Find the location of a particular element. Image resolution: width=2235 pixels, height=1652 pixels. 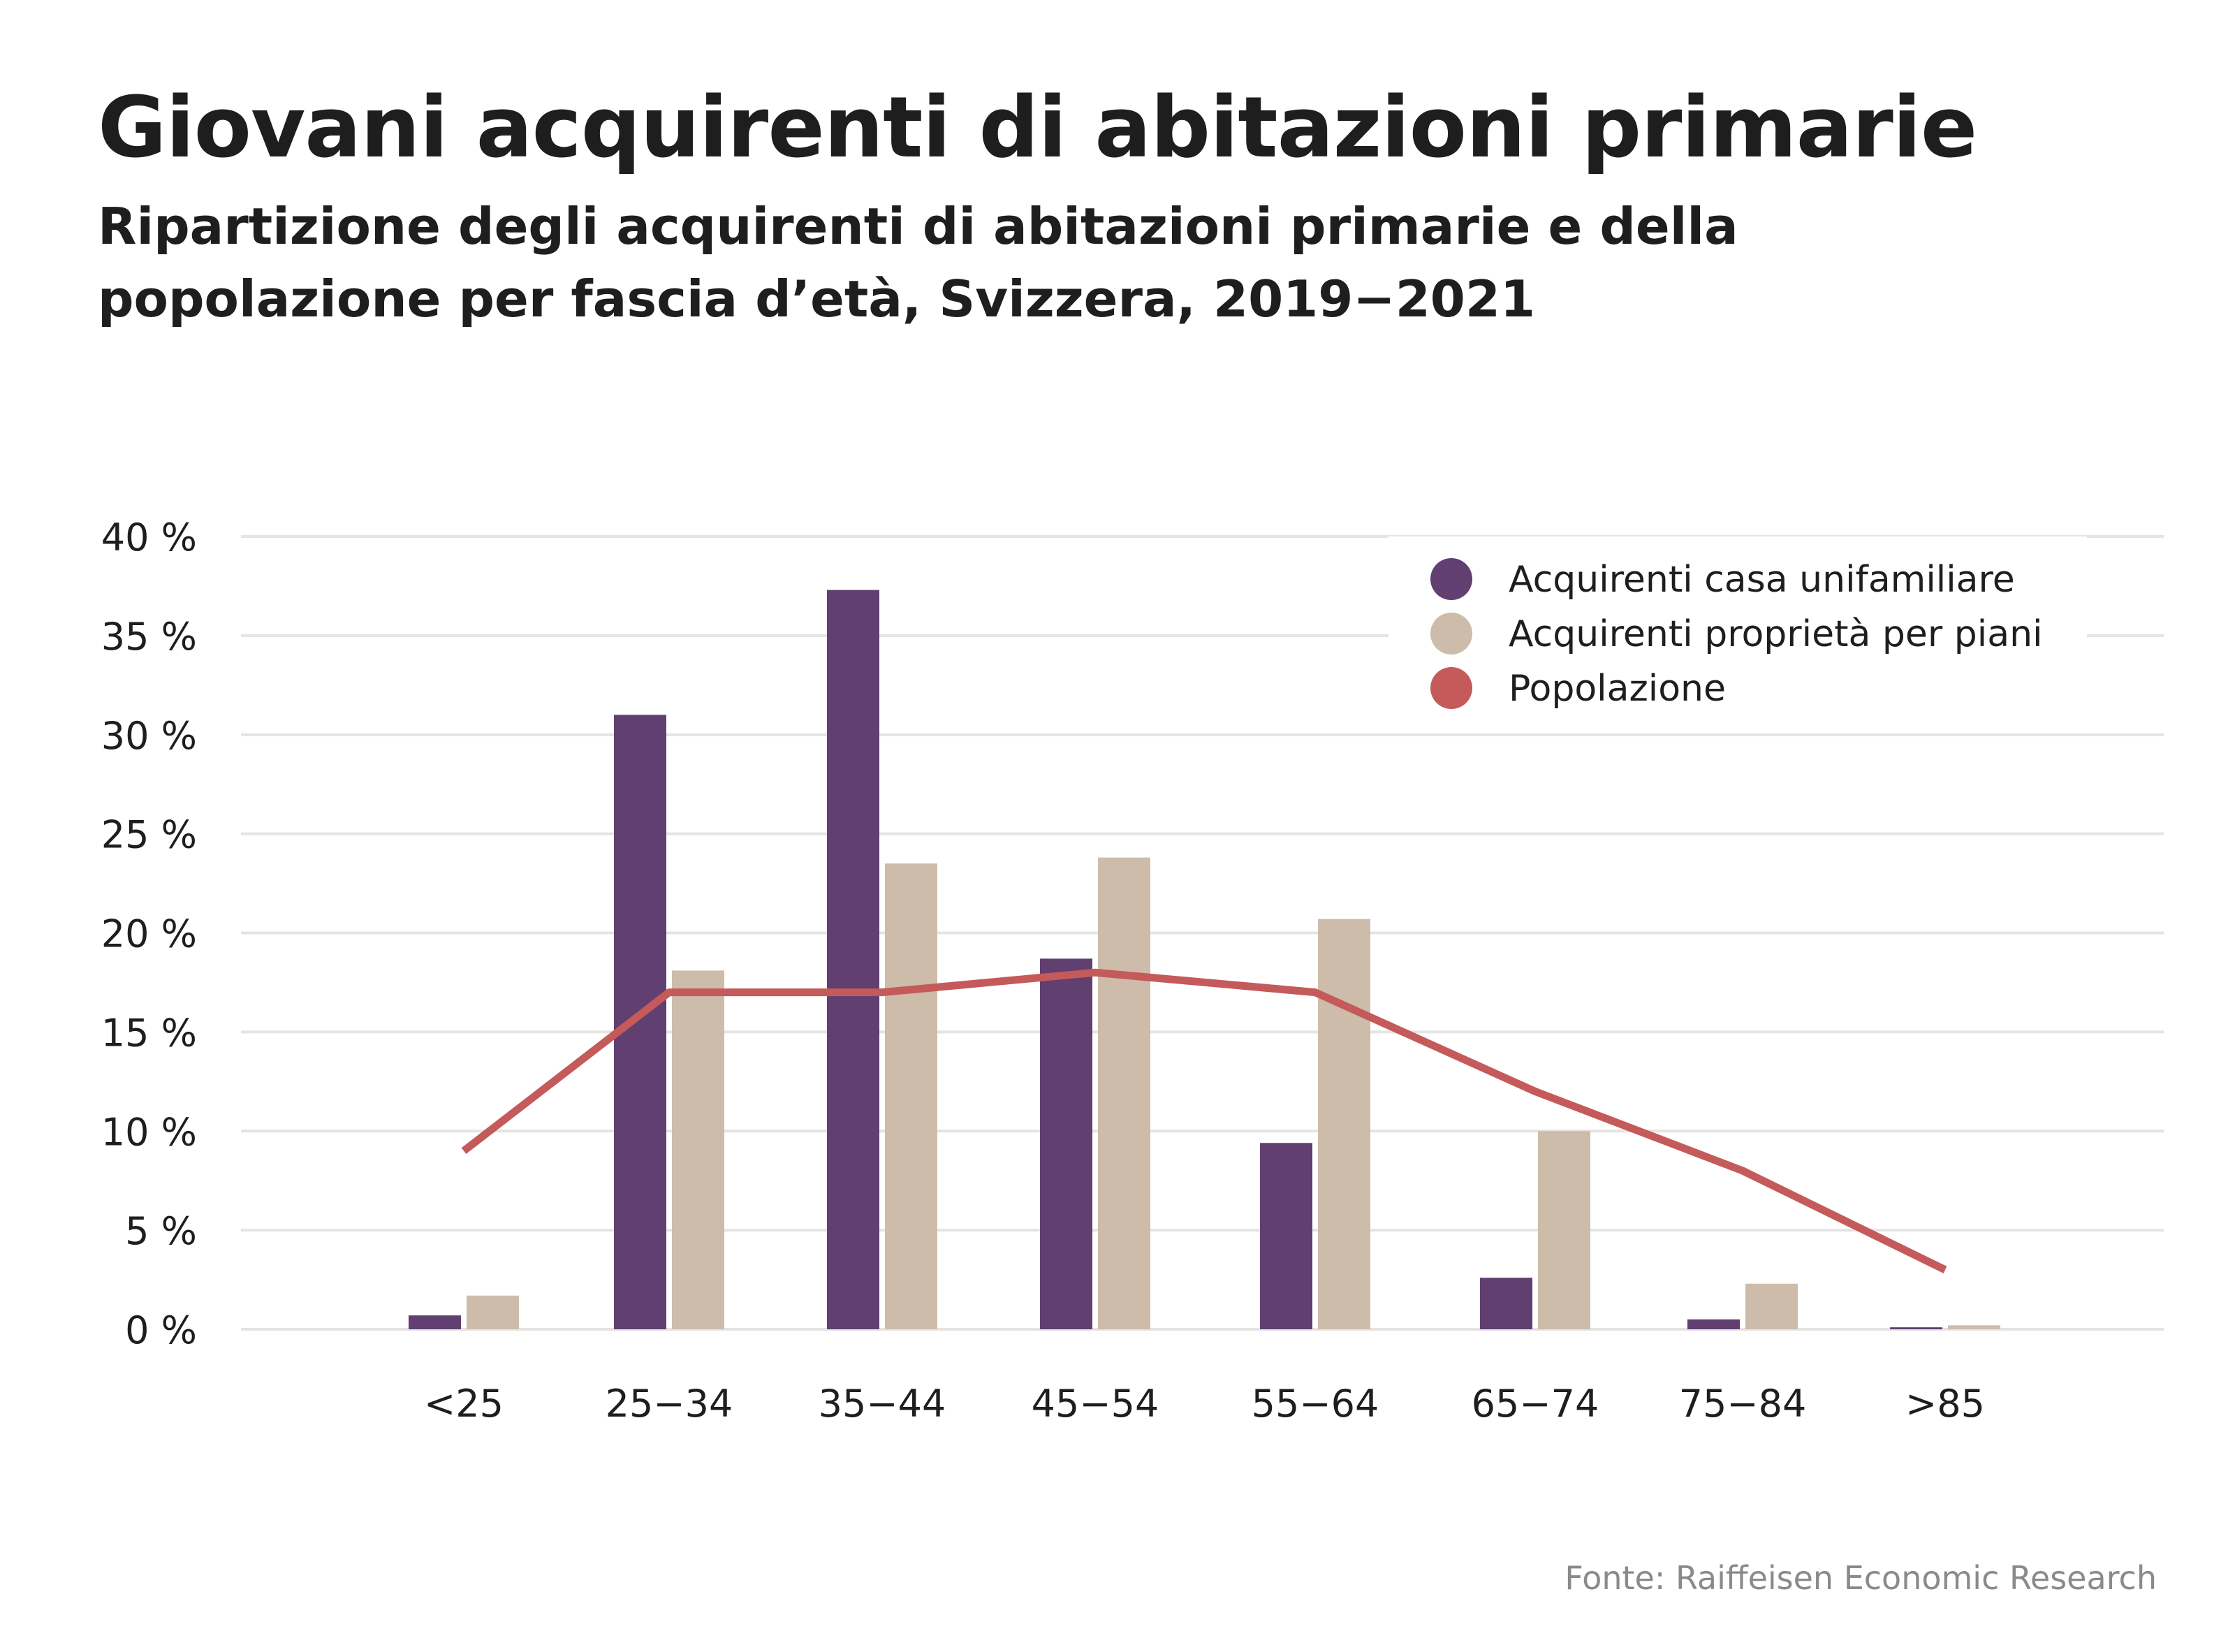

legend-marker-casa-unifamiliare is located at coordinates (1451, 579).